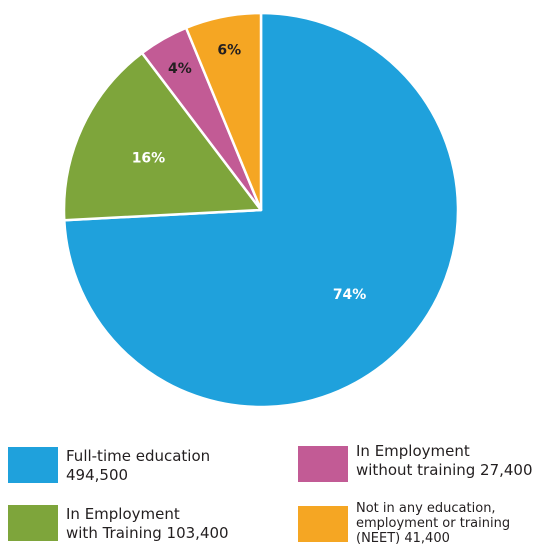 Image resolution: width=544 pixels, height=551 pixels. I want to click on legend-label-employment-with-training: In Employment with Training 103,400, so click(147, 524).